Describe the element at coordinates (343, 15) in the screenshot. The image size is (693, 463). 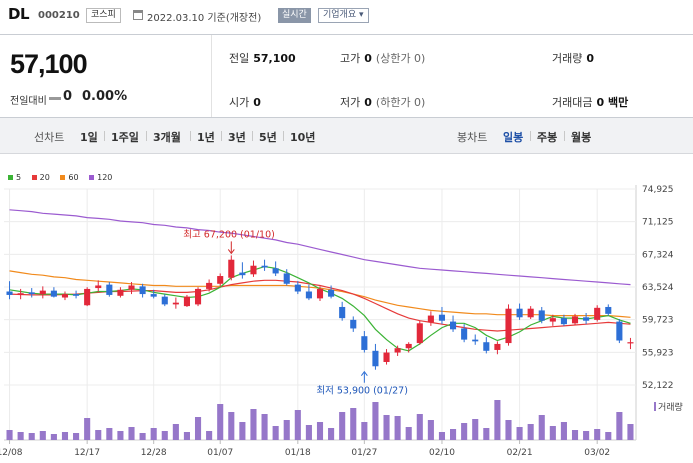
I see `company-overview-dropdown: 기업개요 ▾` at that location.